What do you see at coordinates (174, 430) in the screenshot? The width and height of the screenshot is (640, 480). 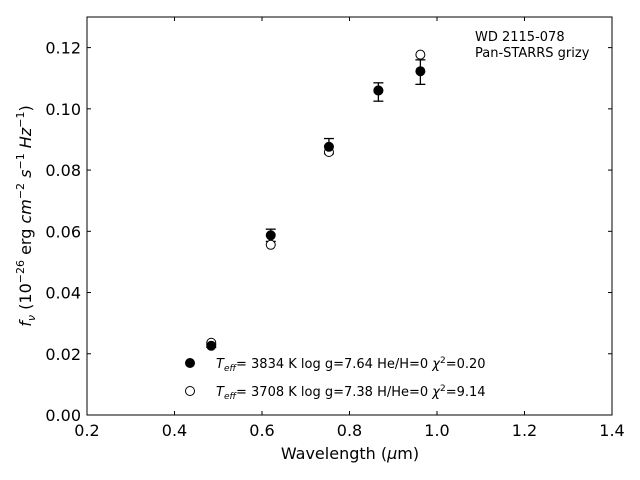 I see `x-tick-label: 0.4` at bounding box center [174, 430].